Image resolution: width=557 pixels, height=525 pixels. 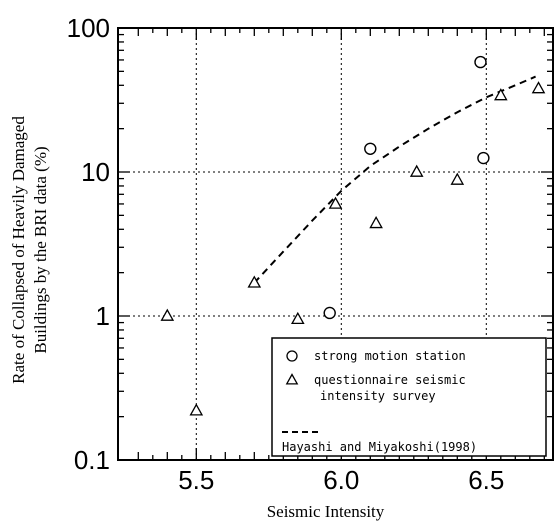 What do you see at coordinates (92, 460) in the screenshot?
I see `y-tick-label: 0.1` at bounding box center [92, 460].